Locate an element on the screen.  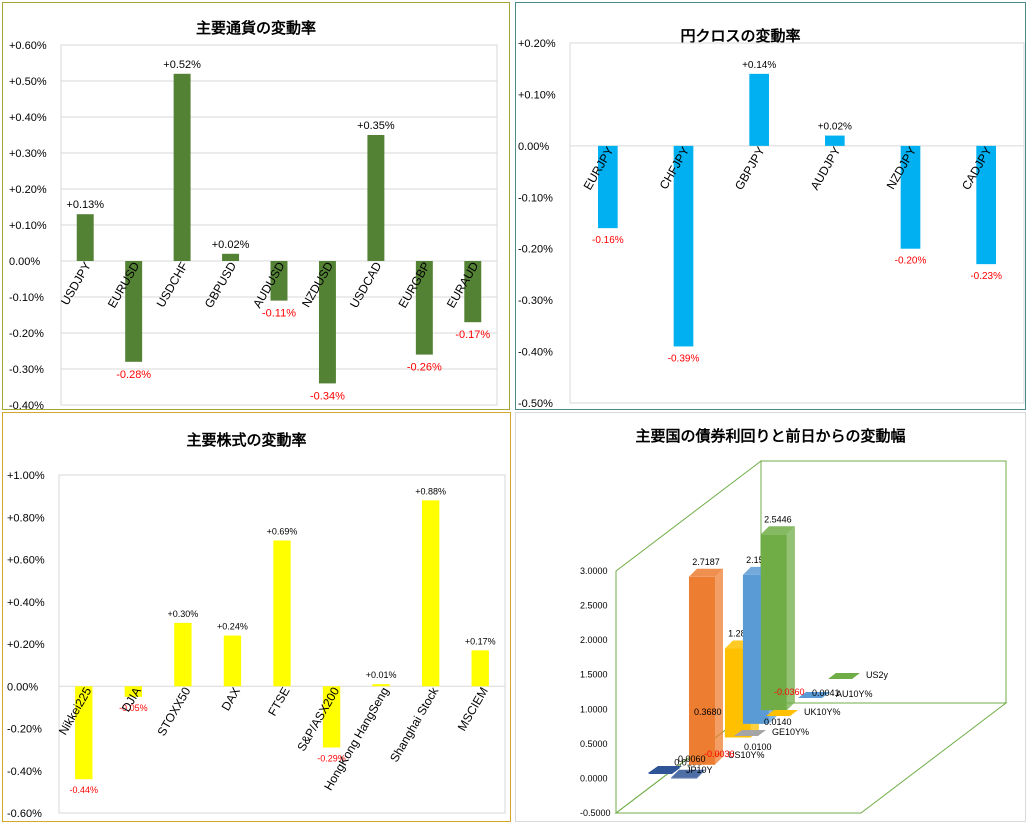
data-label: +0.17% is located at coordinates (480, 641).